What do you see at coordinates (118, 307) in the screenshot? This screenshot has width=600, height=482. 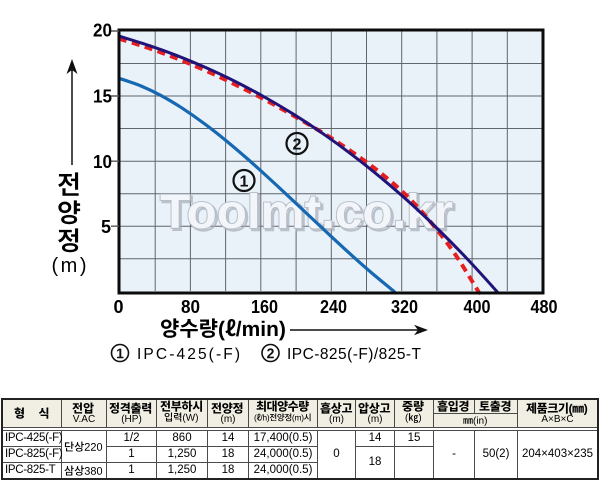 I see `svg-text: 0` at bounding box center [118, 307].